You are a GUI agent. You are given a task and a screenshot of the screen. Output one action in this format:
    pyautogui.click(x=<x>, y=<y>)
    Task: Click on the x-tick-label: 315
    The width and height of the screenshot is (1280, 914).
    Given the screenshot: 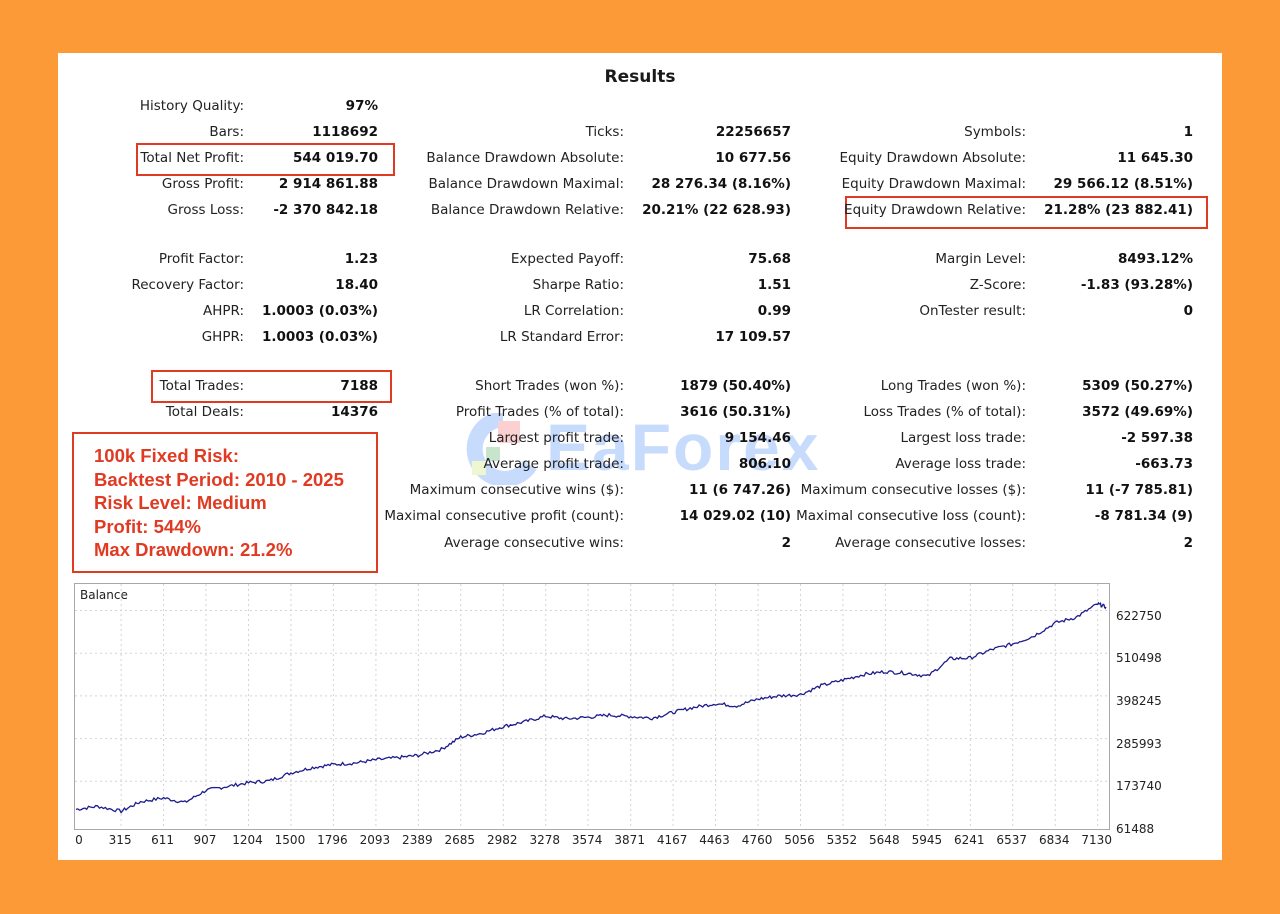 What is the action you would take?
    pyautogui.click(x=120, y=840)
    